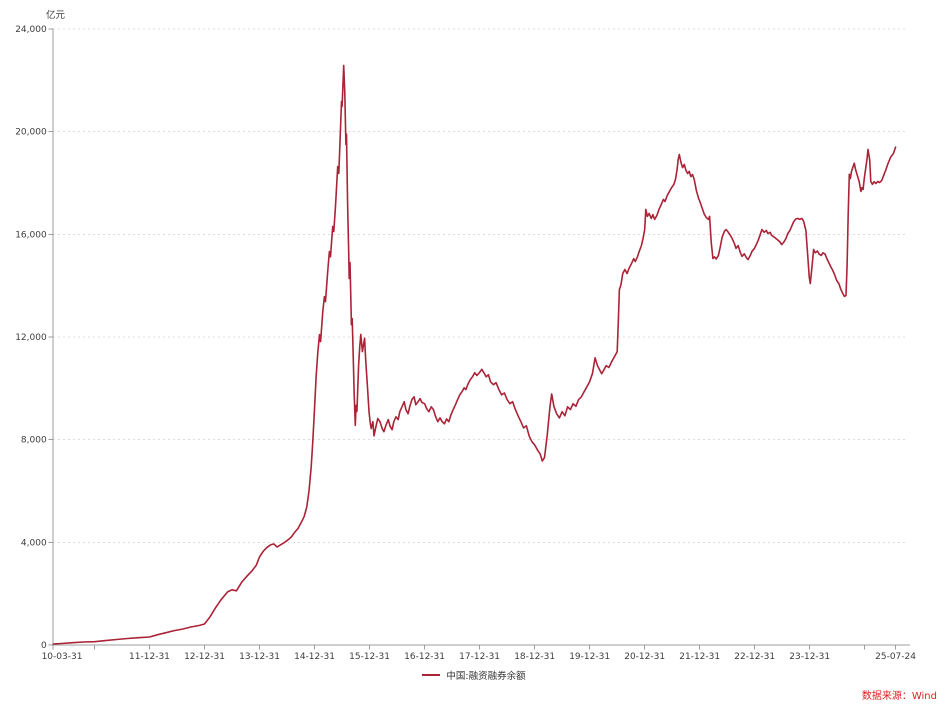  What do you see at coordinates (149, 657) in the screenshot?
I see `x-tick-label: 11-12-31` at bounding box center [149, 657].